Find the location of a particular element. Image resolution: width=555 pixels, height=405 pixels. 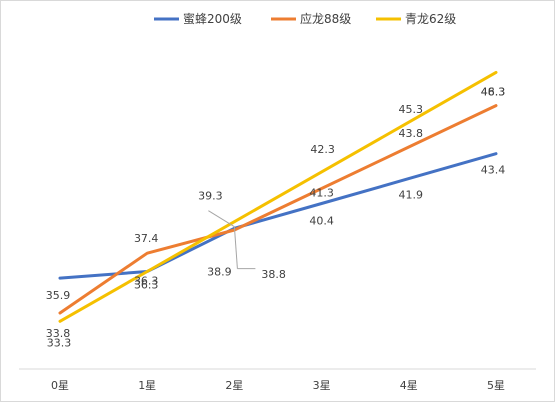

data-label: 48.3 is located at coordinates (493, 91).